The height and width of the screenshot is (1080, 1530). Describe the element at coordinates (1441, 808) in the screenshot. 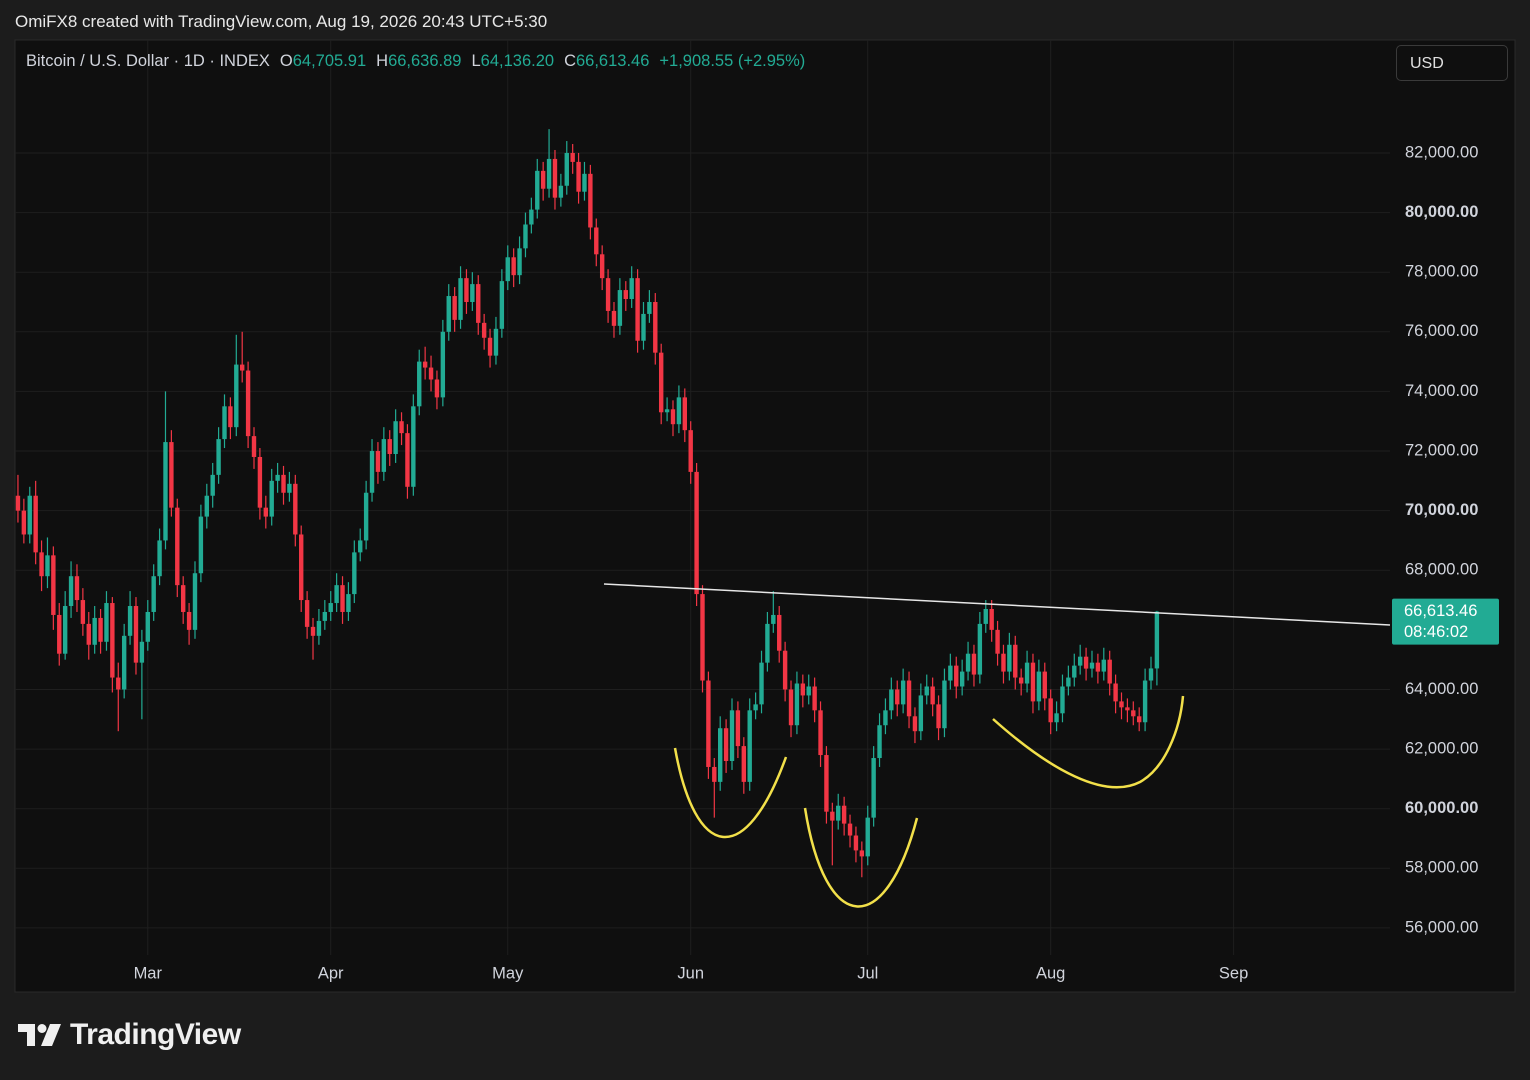

I see `y-tick-label: 60,000.00` at that location.